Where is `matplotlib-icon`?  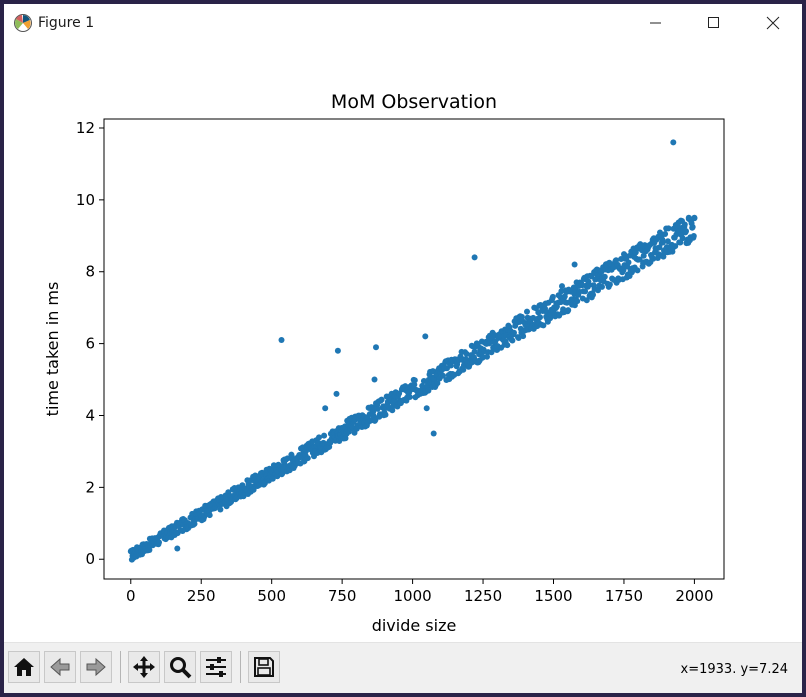
matplotlib-icon is located at coordinates (23, 23).